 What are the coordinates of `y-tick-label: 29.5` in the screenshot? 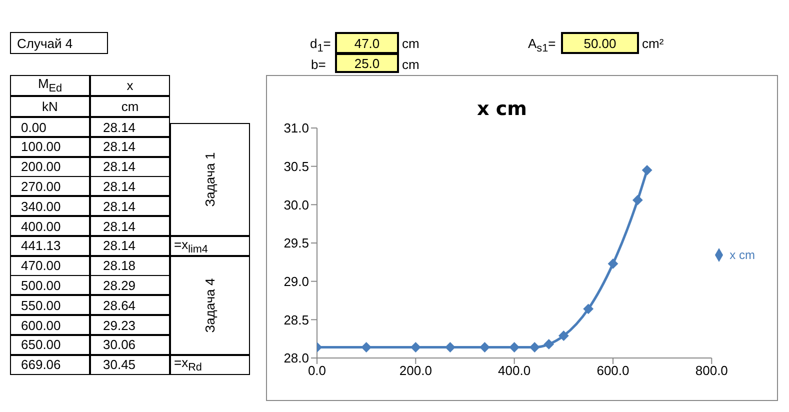 It's located at (296, 243).